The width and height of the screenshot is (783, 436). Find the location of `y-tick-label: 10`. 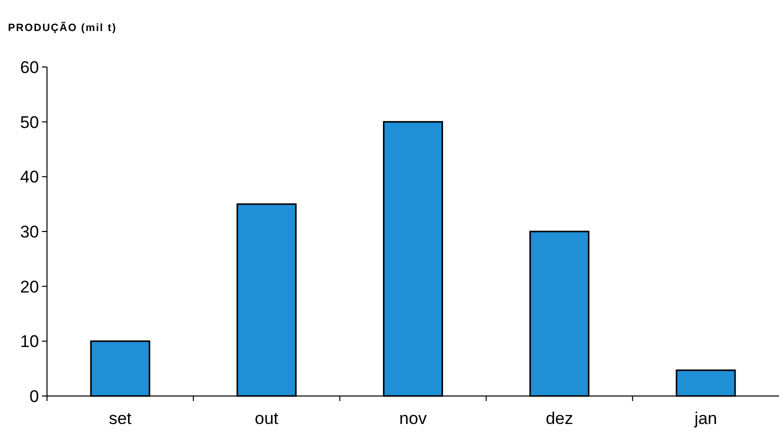

y-tick-label: 10 is located at coordinates (29, 342).